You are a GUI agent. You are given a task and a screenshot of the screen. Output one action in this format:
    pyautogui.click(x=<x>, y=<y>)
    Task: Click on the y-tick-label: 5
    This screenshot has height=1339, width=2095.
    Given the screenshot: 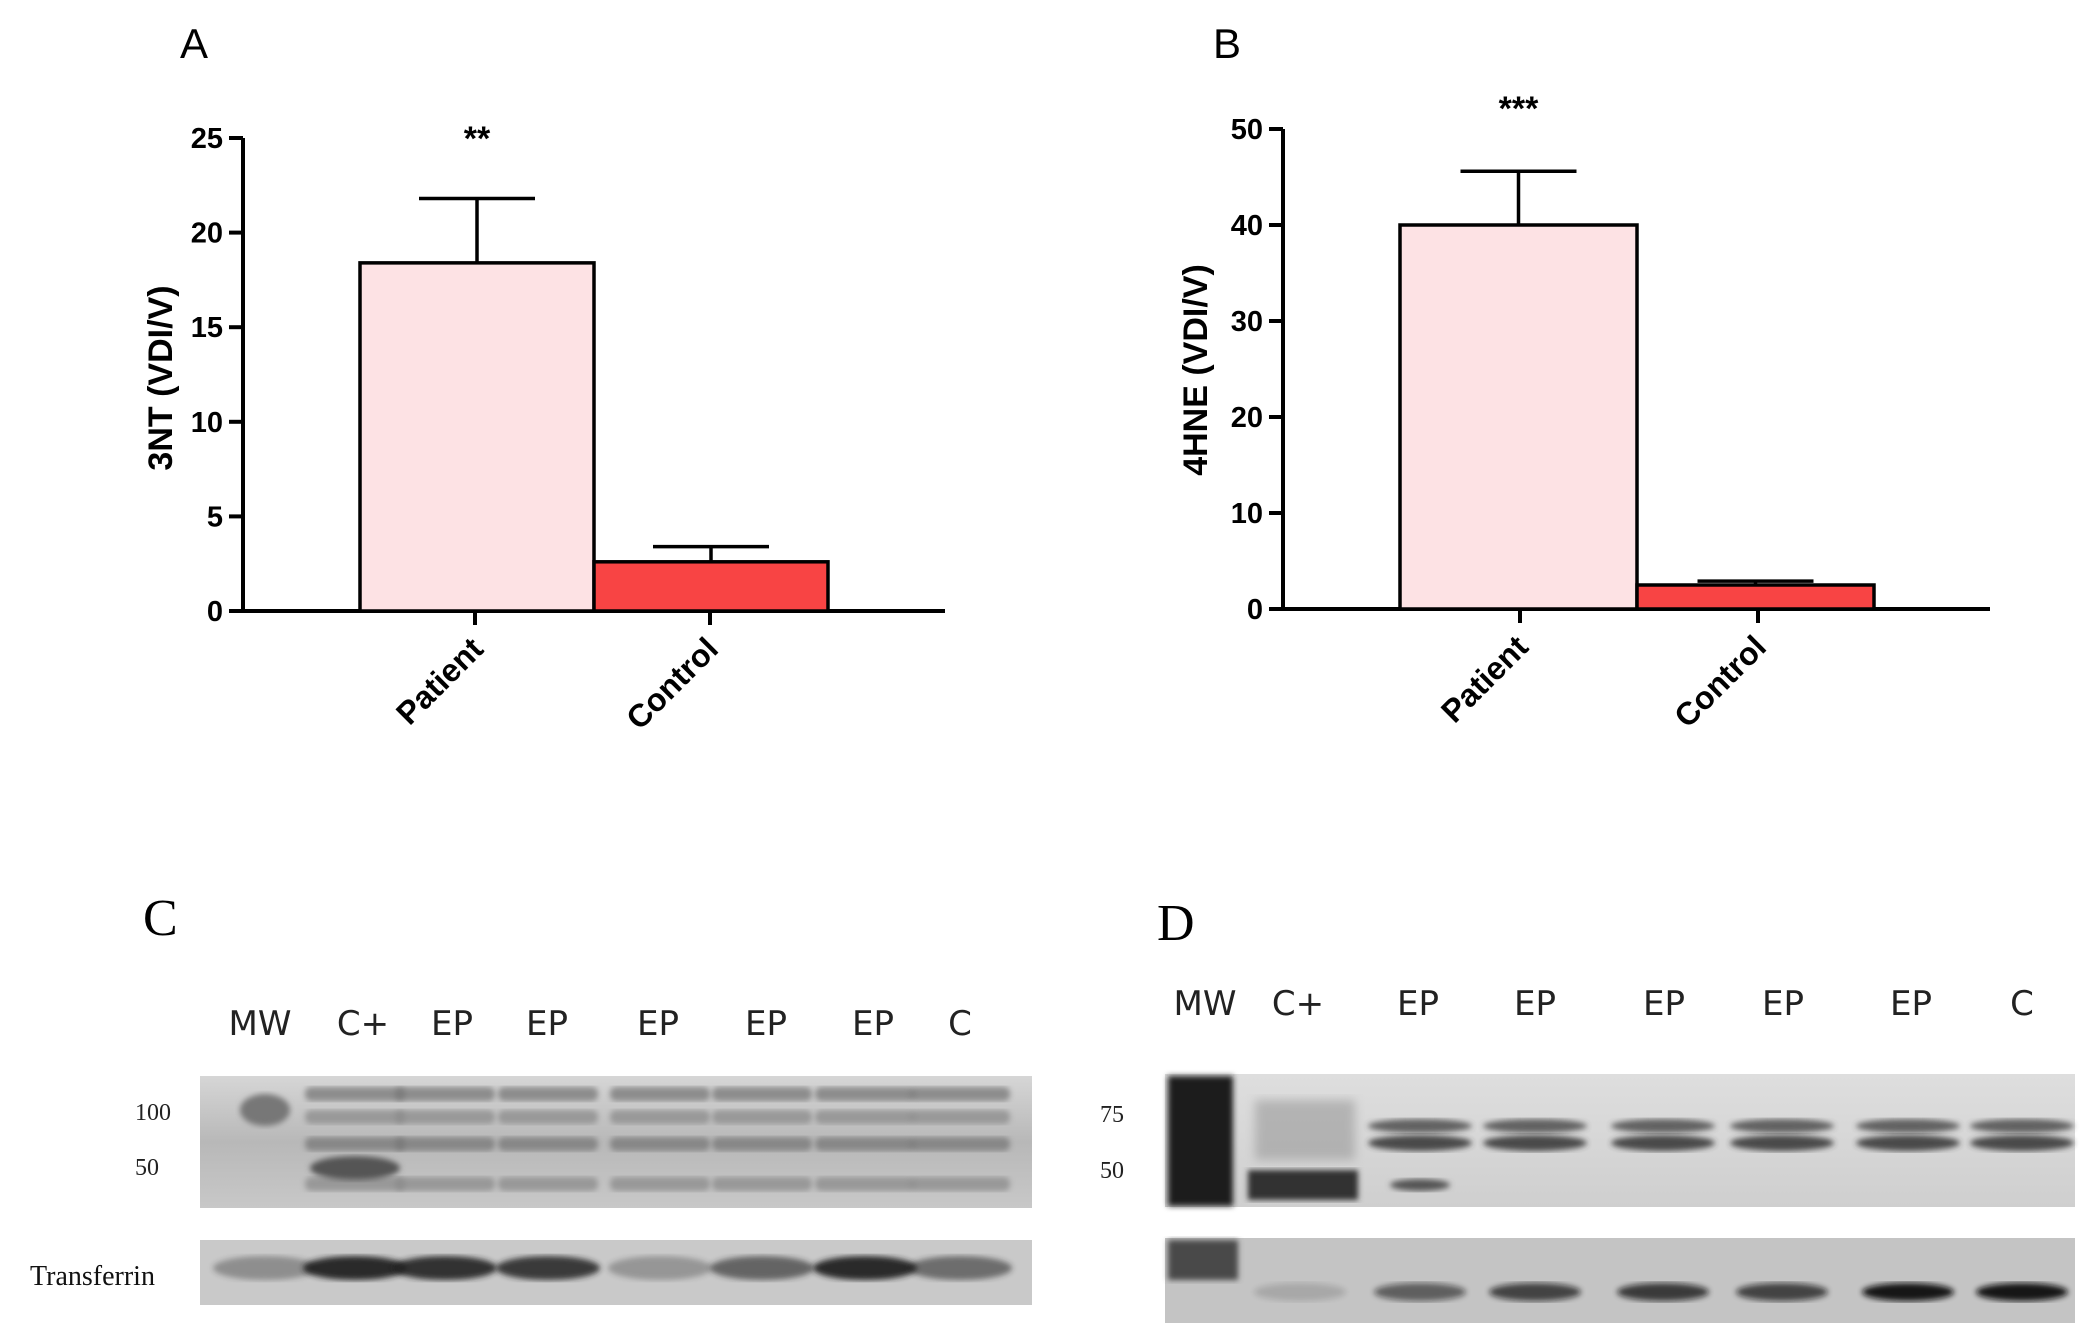 What is the action you would take?
    pyautogui.click(x=215, y=517)
    